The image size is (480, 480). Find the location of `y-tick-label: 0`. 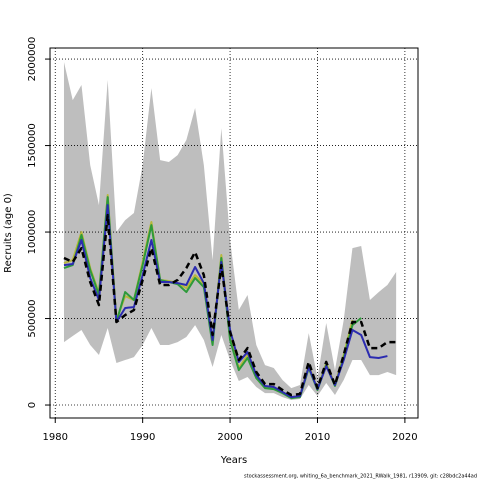

y-tick-label: 0 is located at coordinates (32, 405).